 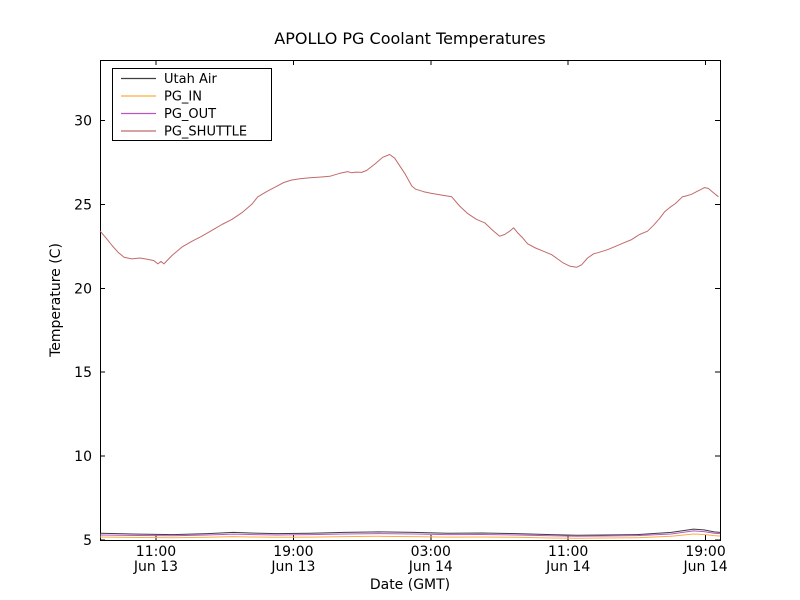 I want to click on series-line-pg-in, so click(x=410, y=536).